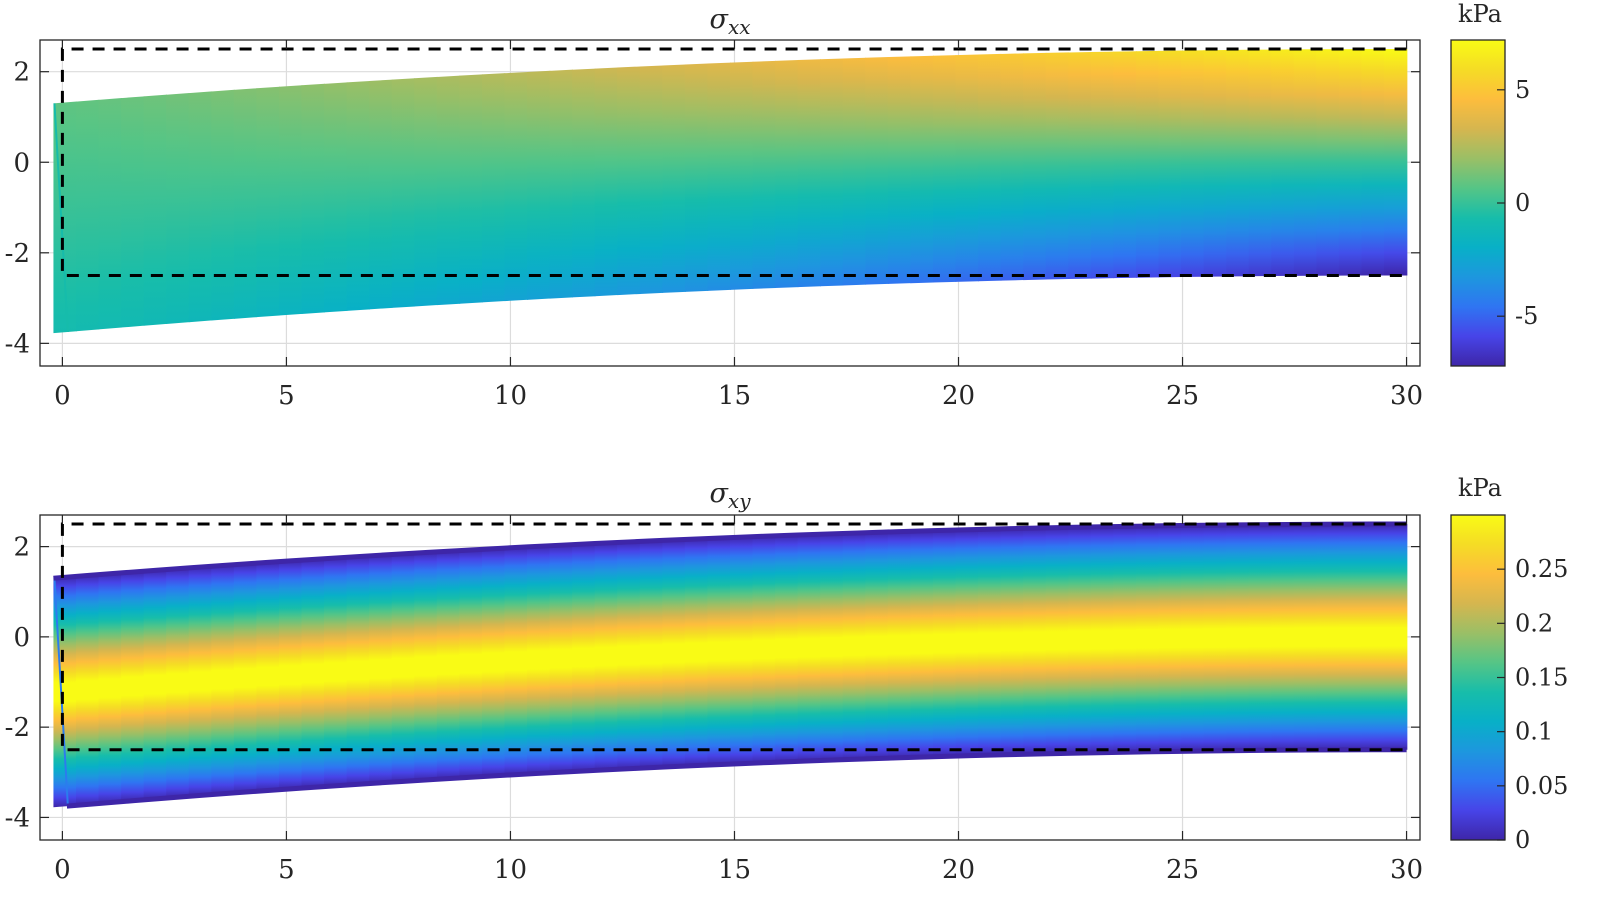  What do you see at coordinates (1541, 678) in the screenshot?
I see `colorbar-tick-label: 0.15` at bounding box center [1541, 678].